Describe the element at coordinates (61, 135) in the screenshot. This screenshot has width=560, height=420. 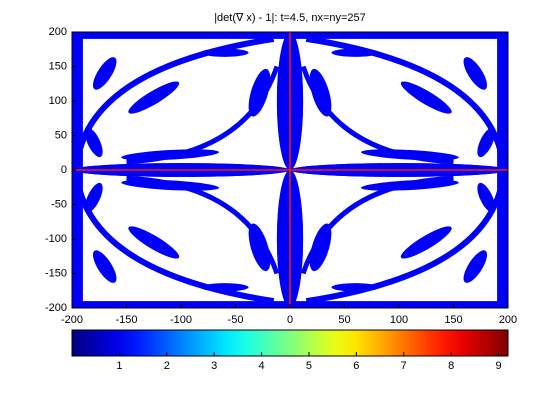
I see `y-tick-label: 50` at that location.